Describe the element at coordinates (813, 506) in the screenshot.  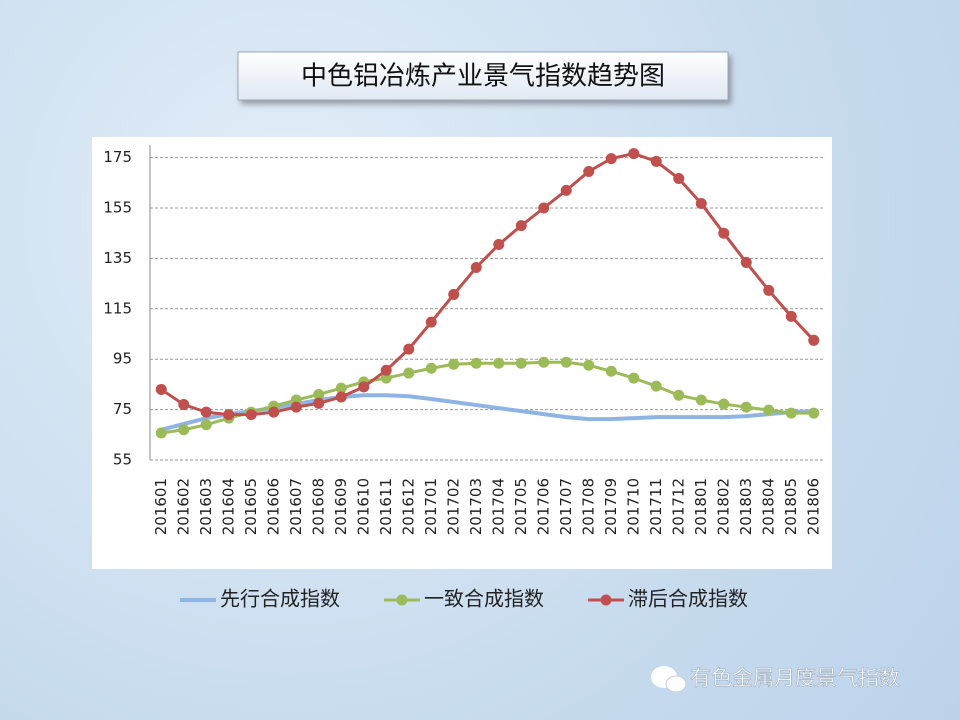
I see `x-tick-label: 201806` at that location.